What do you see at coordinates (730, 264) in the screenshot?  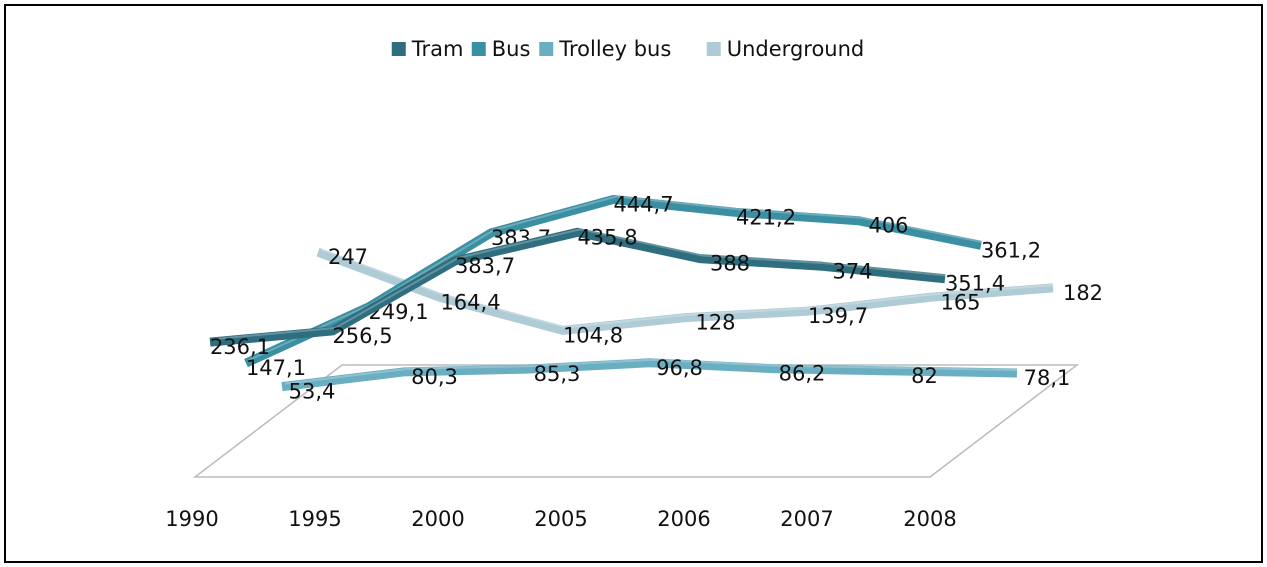 I see `data-label: 388` at bounding box center [730, 264].